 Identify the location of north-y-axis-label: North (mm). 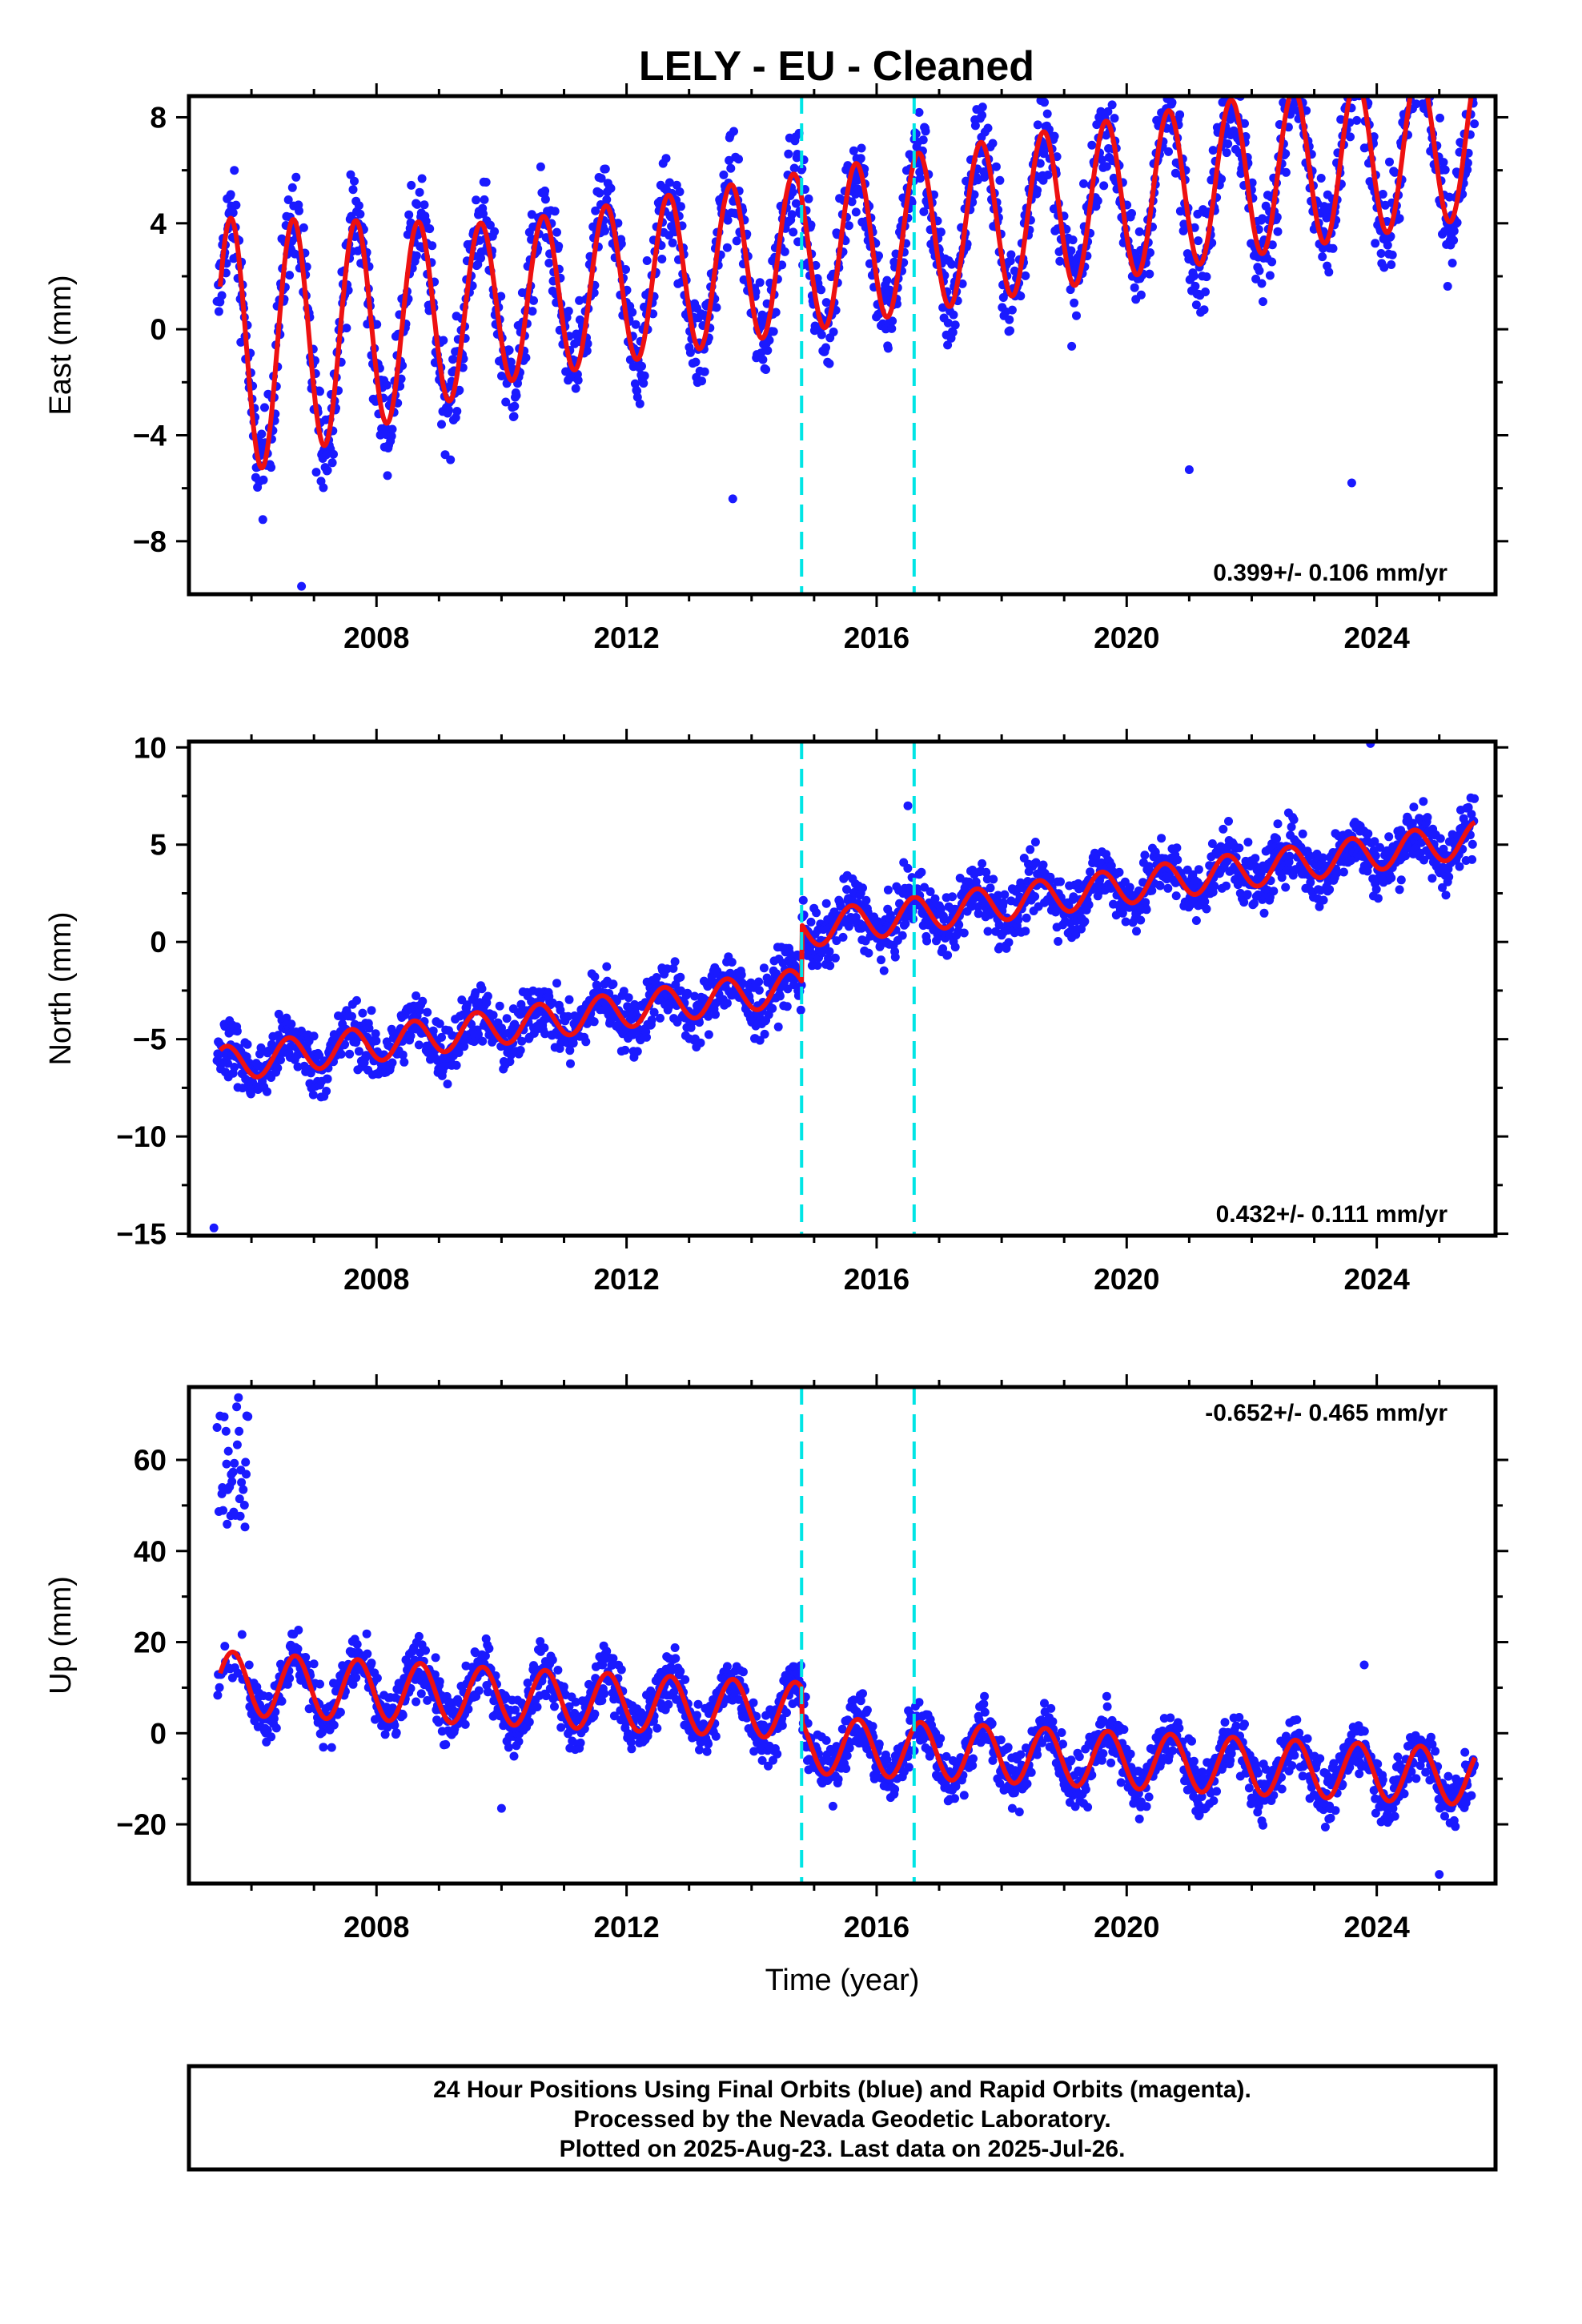
(61, 988).